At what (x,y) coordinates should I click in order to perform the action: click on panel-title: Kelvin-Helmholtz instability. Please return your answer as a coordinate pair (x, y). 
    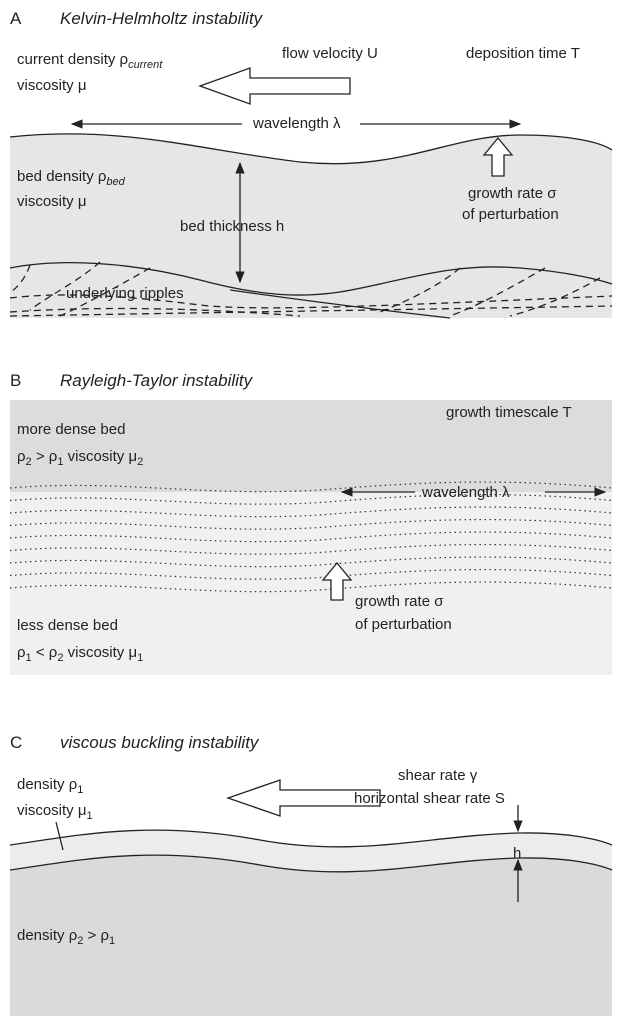
    Looking at the image, I should click on (162, 18).